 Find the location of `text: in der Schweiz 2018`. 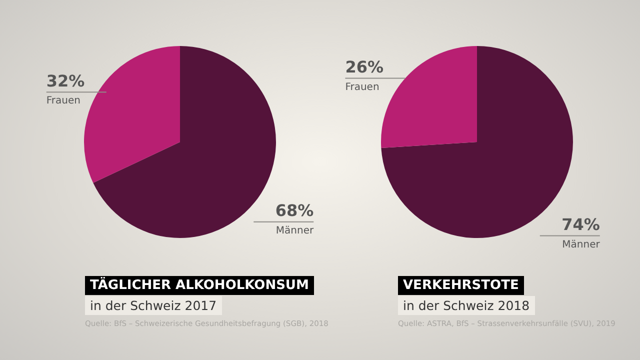

text: in der Schweiz 2018 is located at coordinates (466, 305).